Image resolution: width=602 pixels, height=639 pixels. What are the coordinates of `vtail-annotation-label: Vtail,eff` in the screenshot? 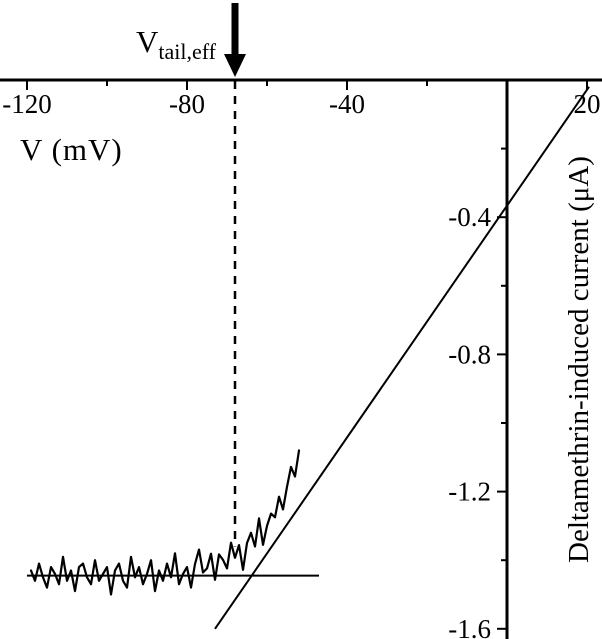 It's located at (108, 43).